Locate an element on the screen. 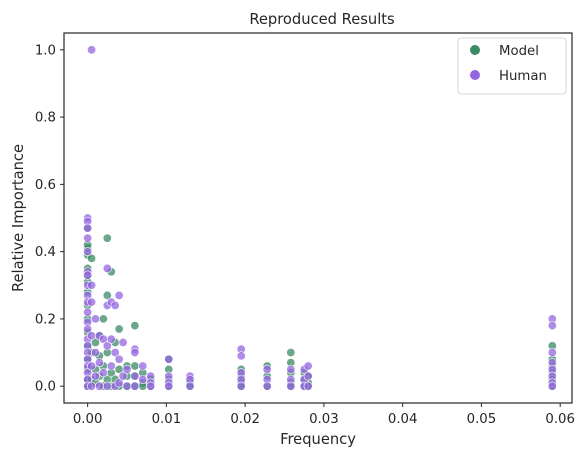 The image size is (579, 463). y-axis: 0.0 0.2 0.4 0.6 0.8 1.0 is located at coordinates (49, 219).